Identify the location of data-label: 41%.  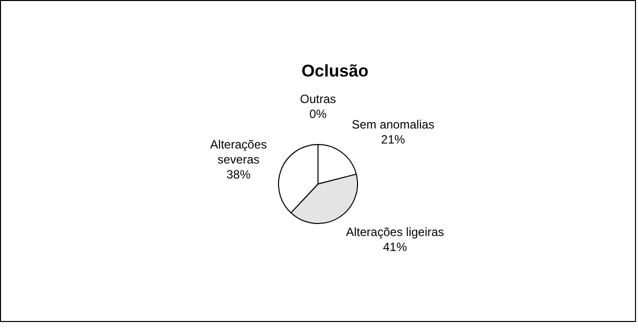
(395, 247).